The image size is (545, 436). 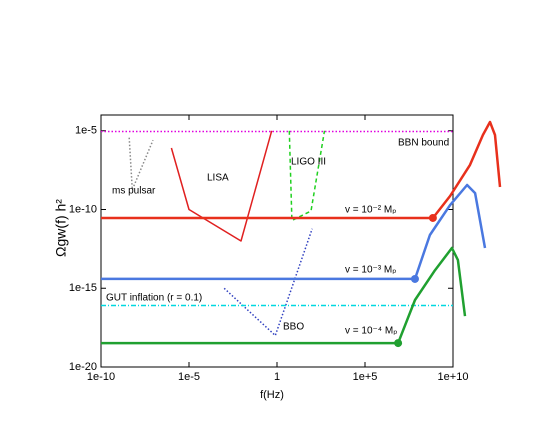 I want to click on x-tick-label: 1e-5, so click(x=189, y=377).